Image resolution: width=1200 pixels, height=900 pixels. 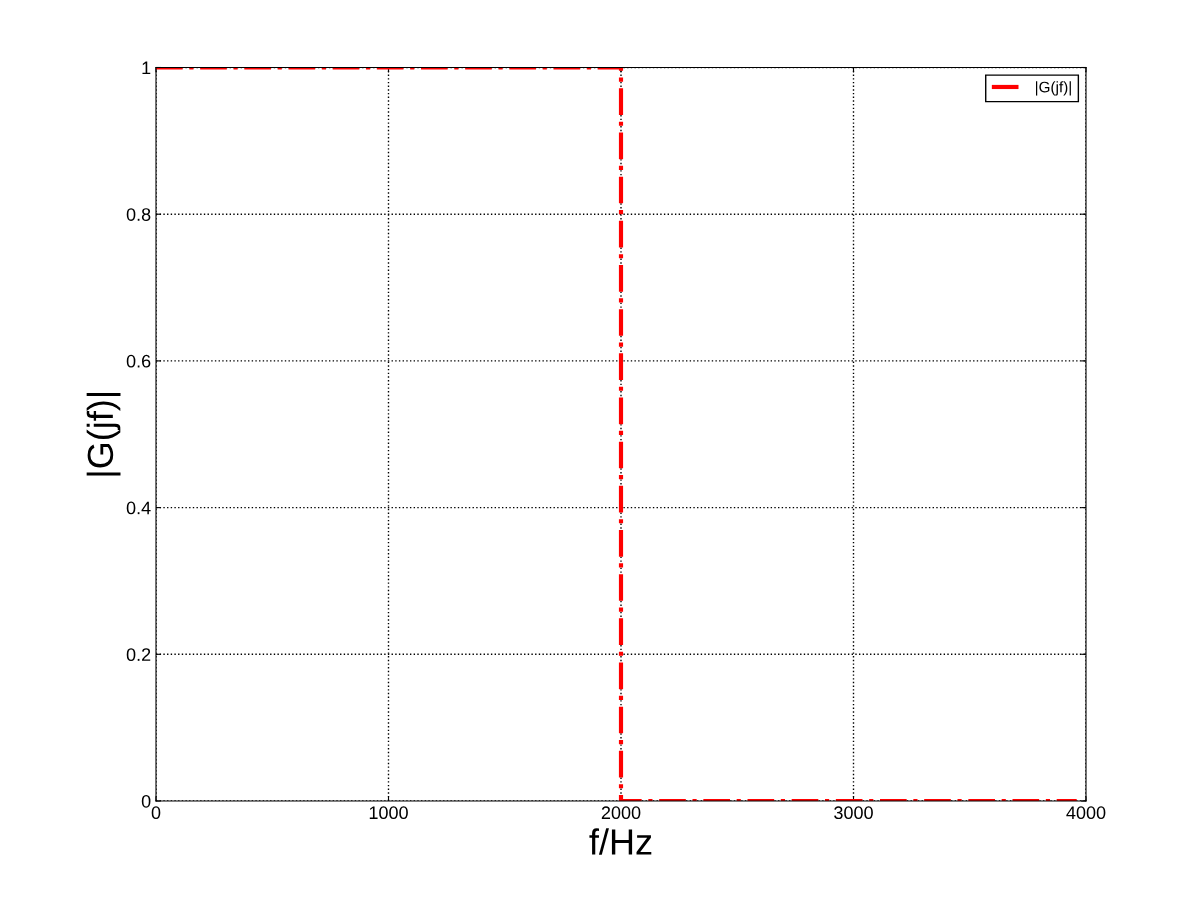 What do you see at coordinates (621, 813) in the screenshot?
I see `x-tick-label: 2000` at bounding box center [621, 813].